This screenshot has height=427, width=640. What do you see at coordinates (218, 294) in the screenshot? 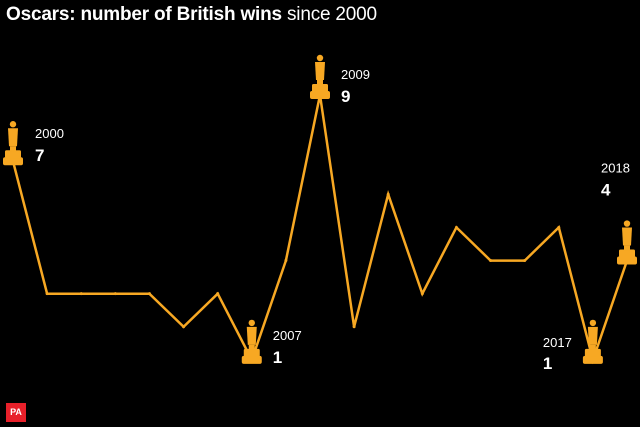
I see `data-point-2006` at bounding box center [218, 294].